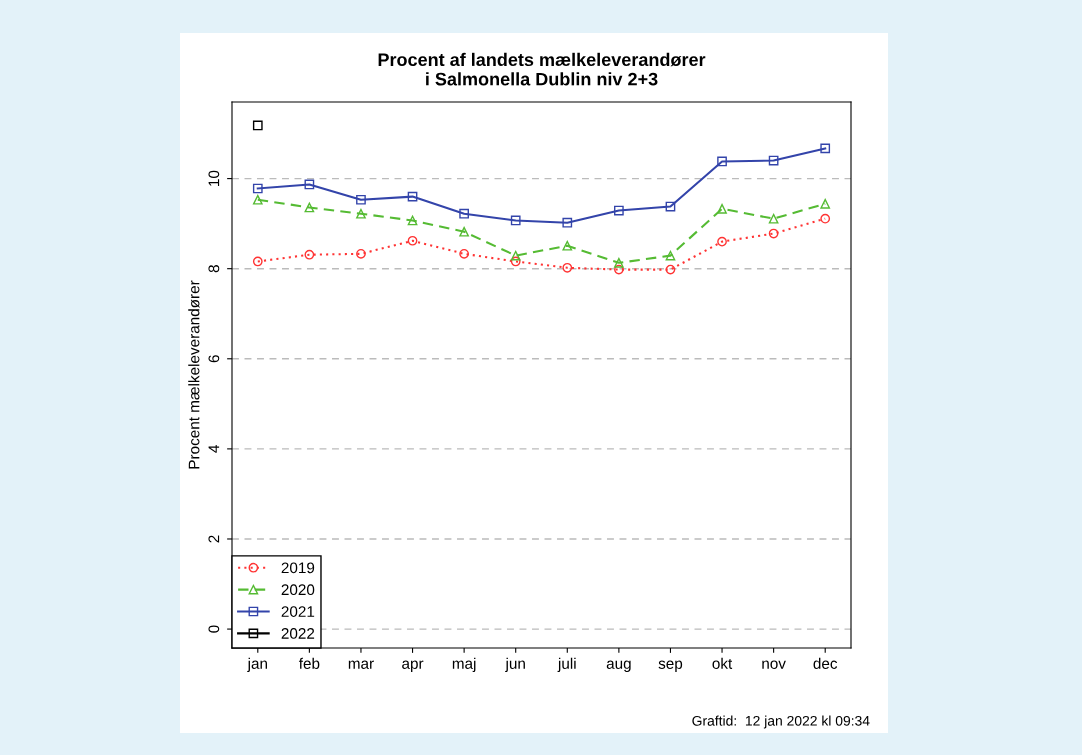 Image resolution: width=1082 pixels, height=755 pixels. I want to click on x-tick-label: apr, so click(413, 666).